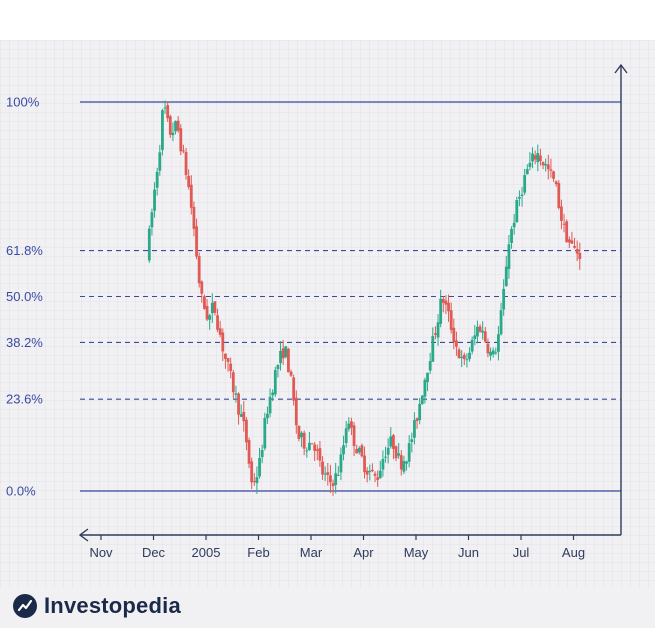  Describe the element at coordinates (83, 535) in the screenshot. I see `x-axis-arrow` at that location.